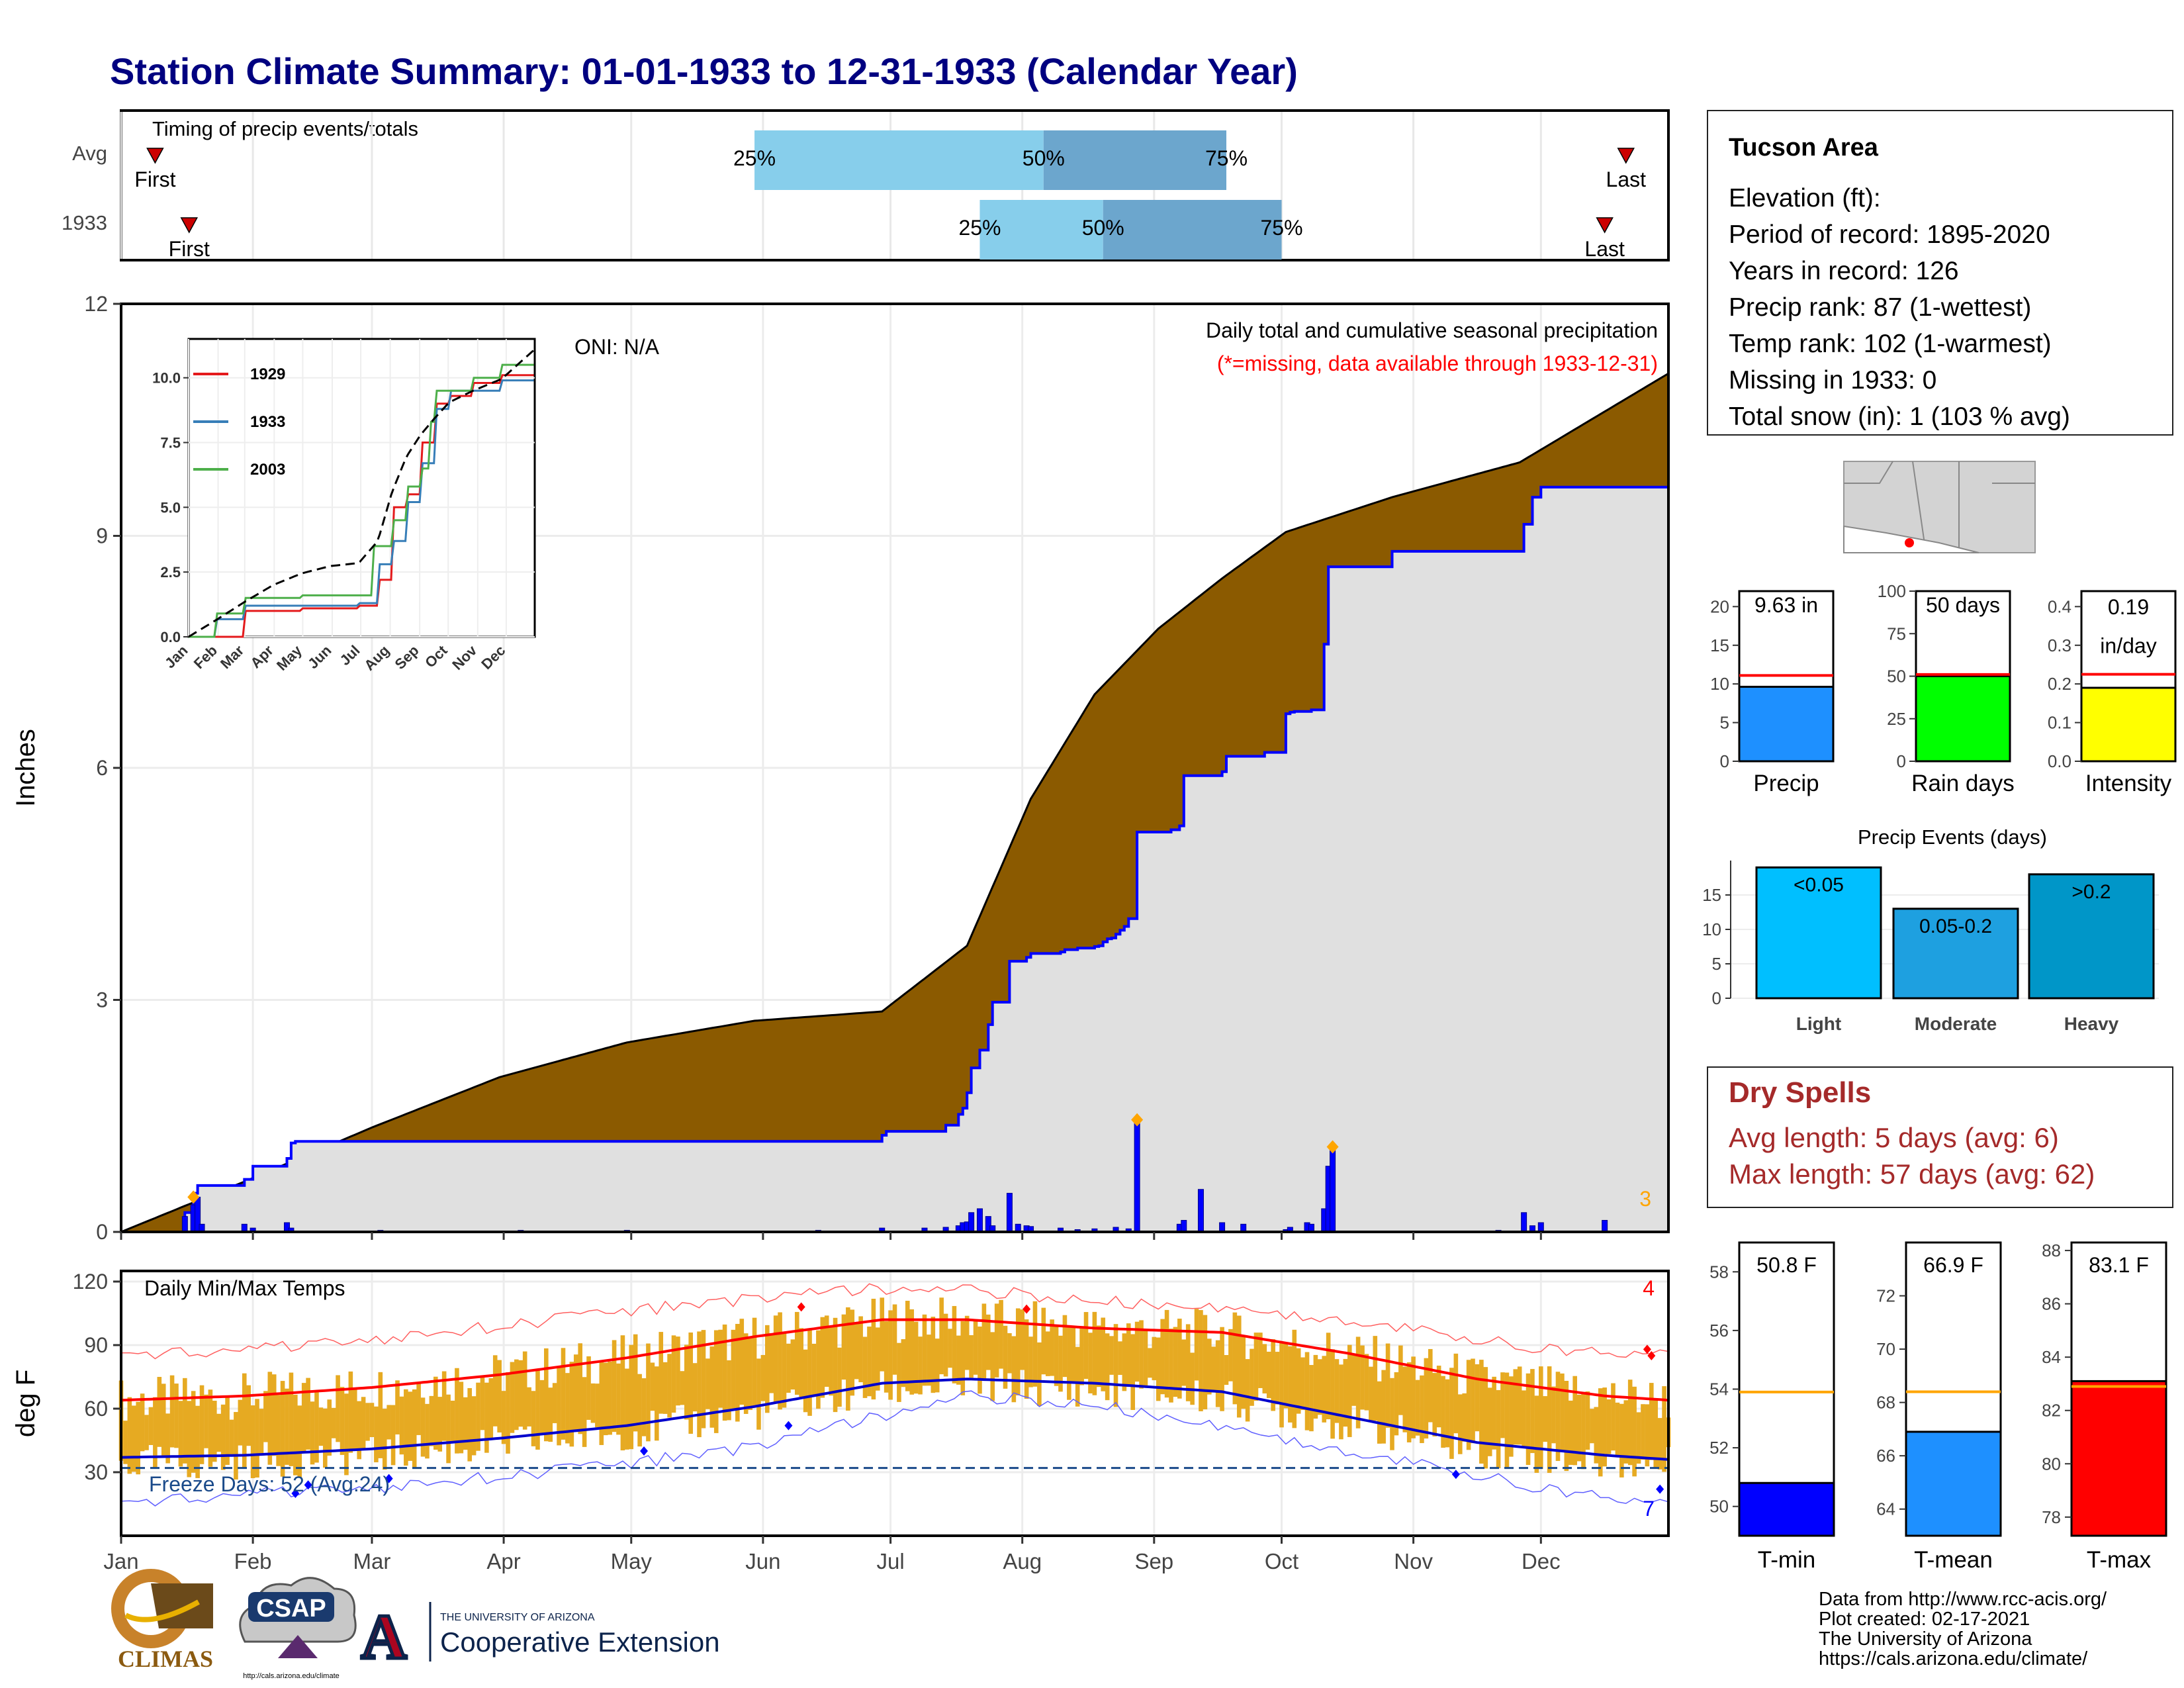 The height and width of the screenshot is (1688, 2184). What do you see at coordinates (2059, 723) in the screenshot?
I see `summary-bar-tick-label: 0.1` at bounding box center [2059, 723].